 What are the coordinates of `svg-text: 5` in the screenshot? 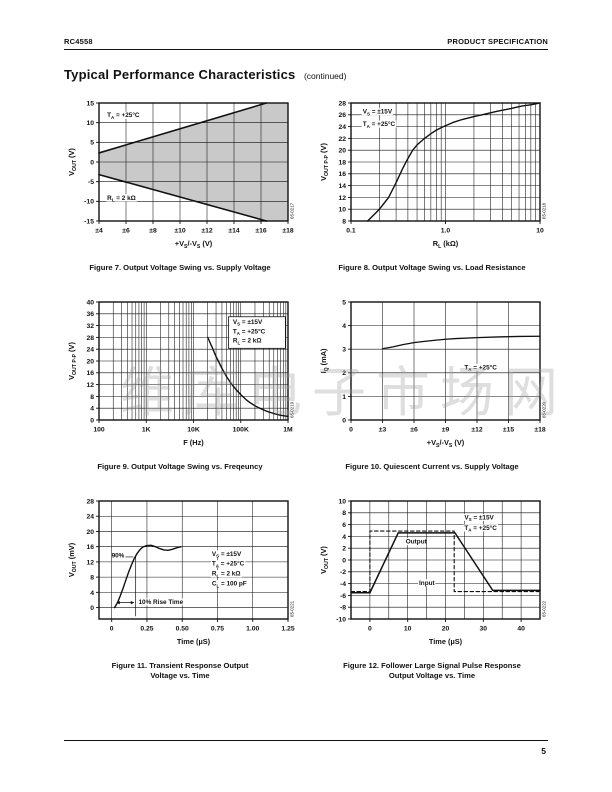 It's located at (92, 143).